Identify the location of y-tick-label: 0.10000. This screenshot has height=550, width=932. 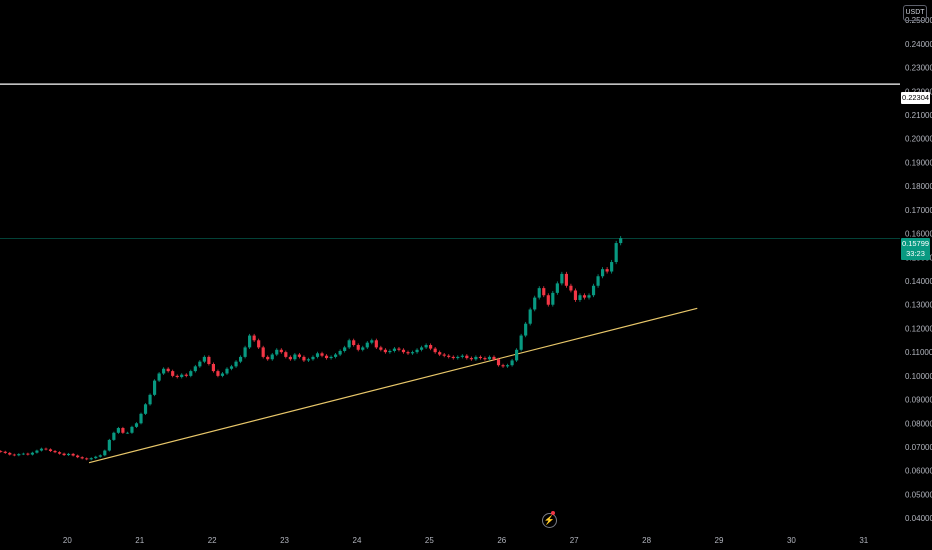
(918, 376).